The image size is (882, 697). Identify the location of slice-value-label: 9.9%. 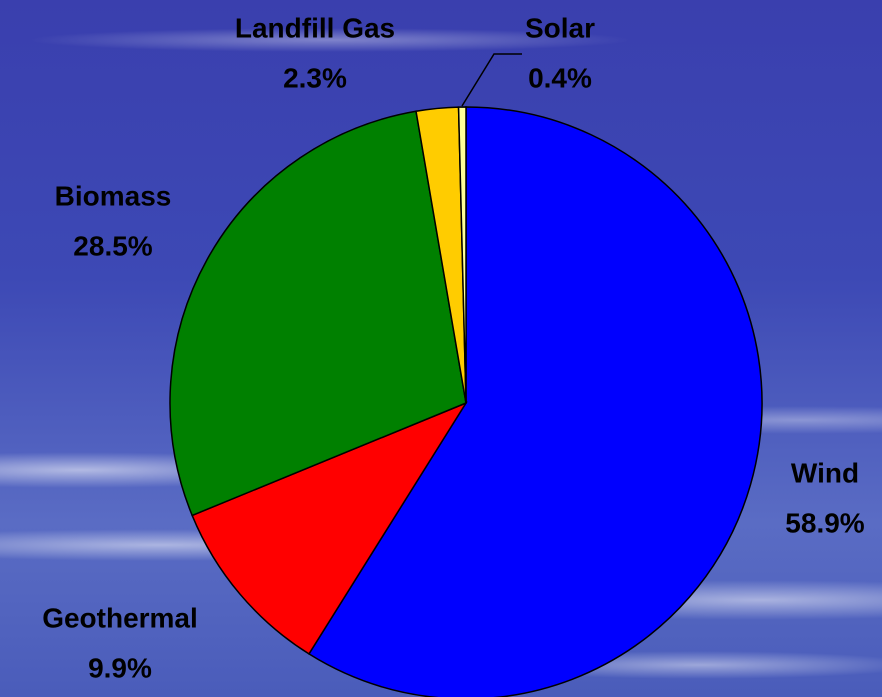
(120, 667).